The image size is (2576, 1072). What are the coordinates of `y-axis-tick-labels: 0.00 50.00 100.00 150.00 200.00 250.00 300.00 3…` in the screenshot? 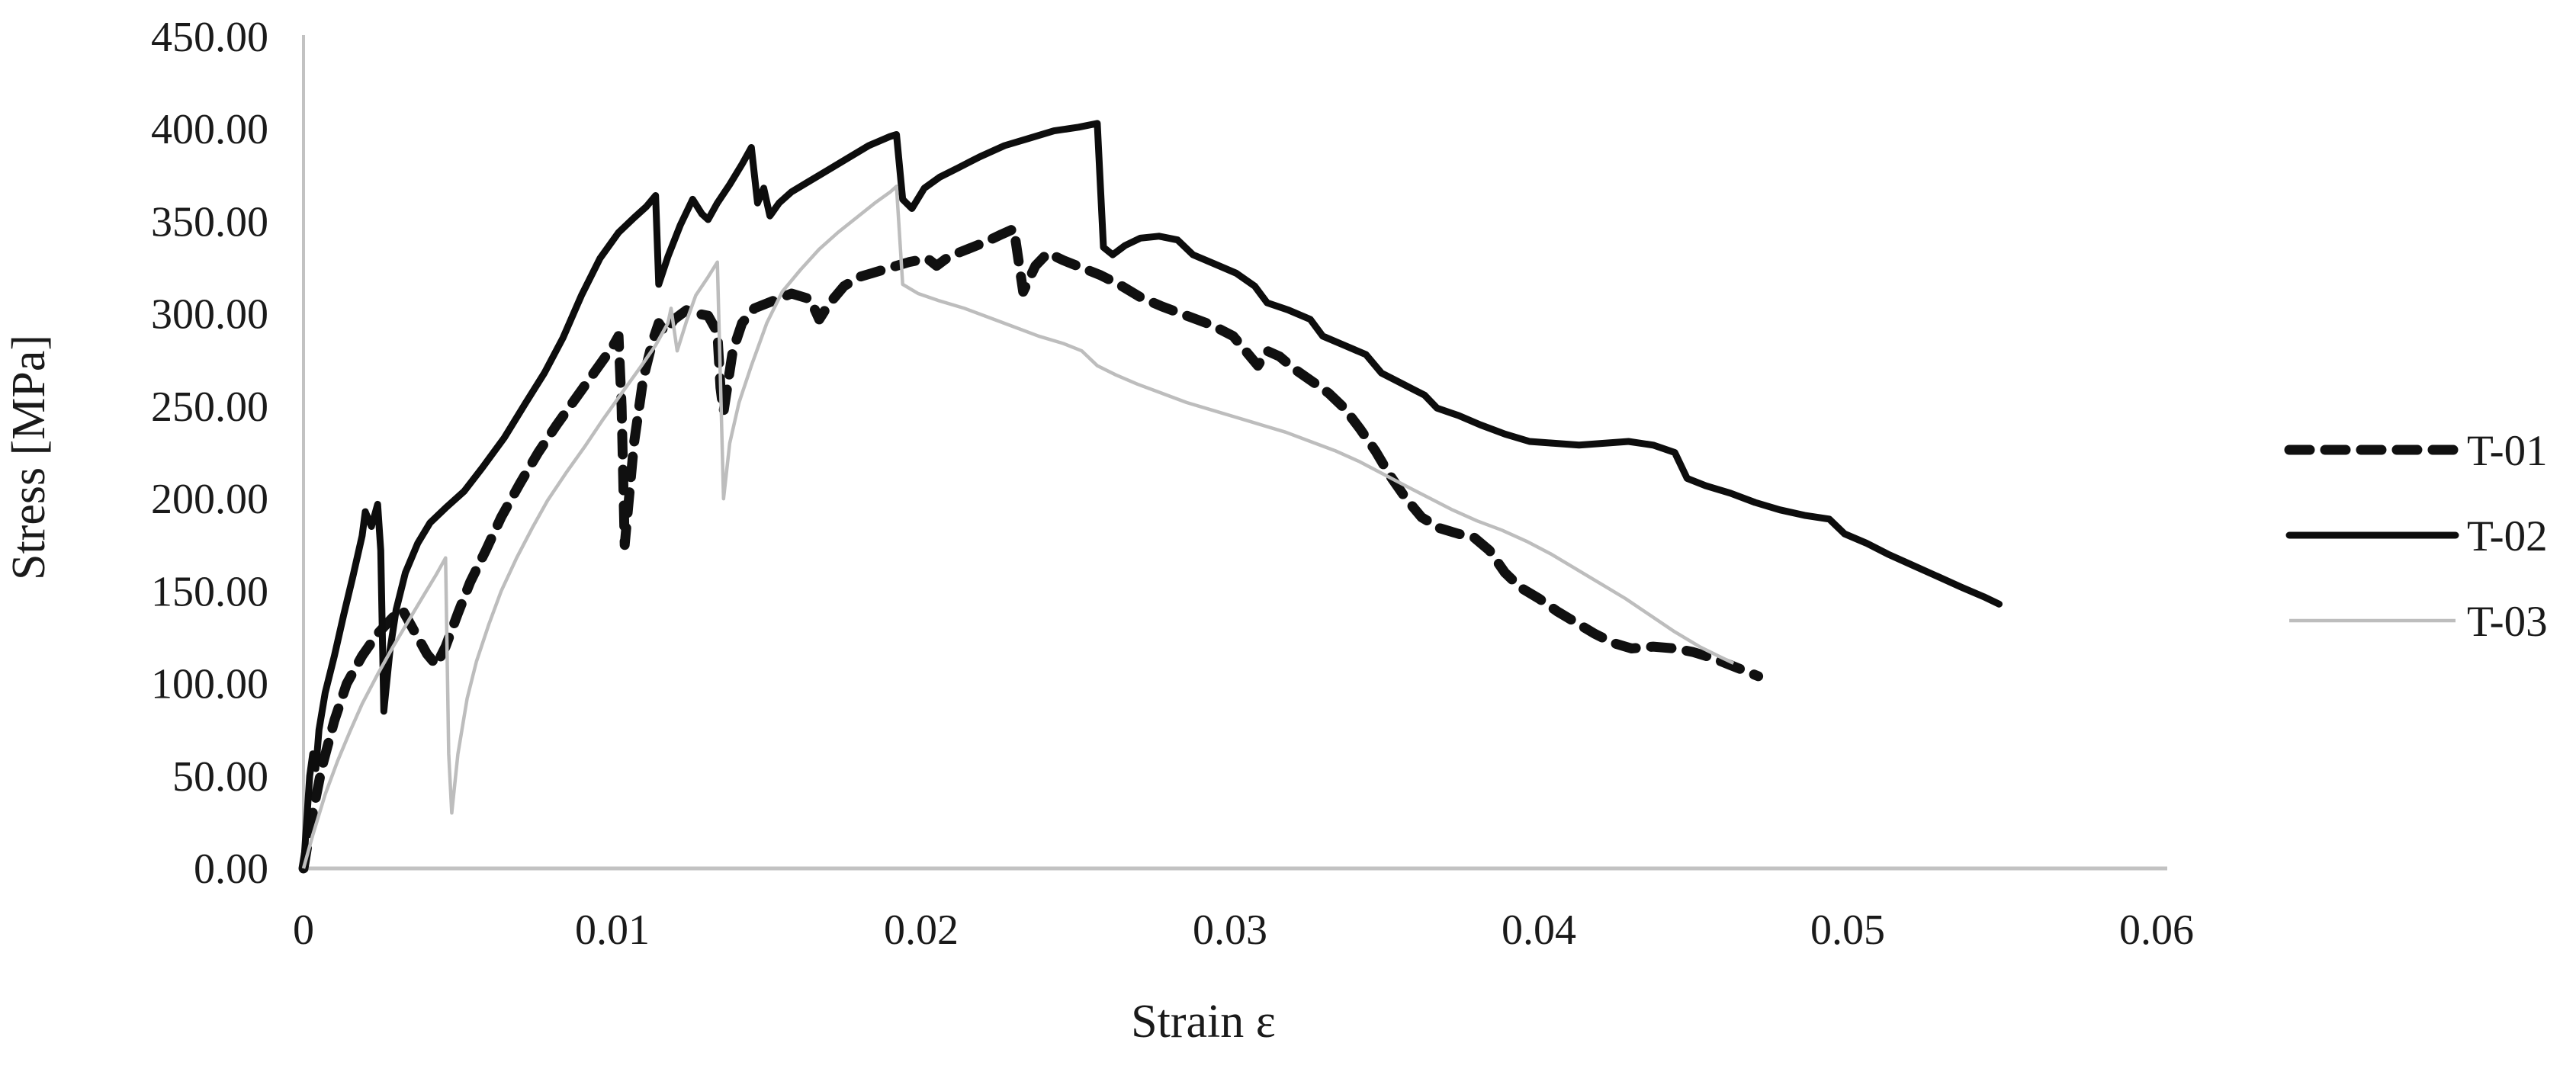 It's located at (209, 453).